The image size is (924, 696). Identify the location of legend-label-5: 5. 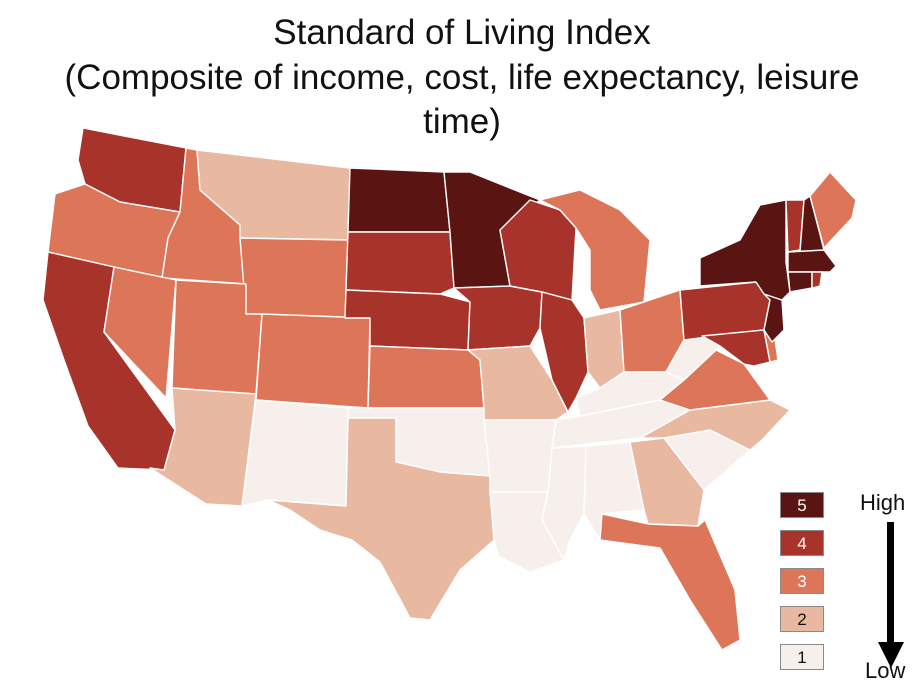
(802, 505).